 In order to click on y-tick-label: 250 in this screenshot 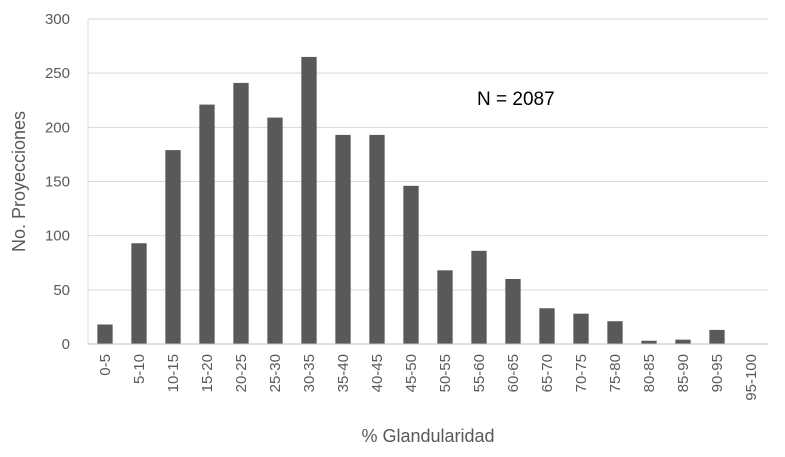, I will do `click(57, 73)`.